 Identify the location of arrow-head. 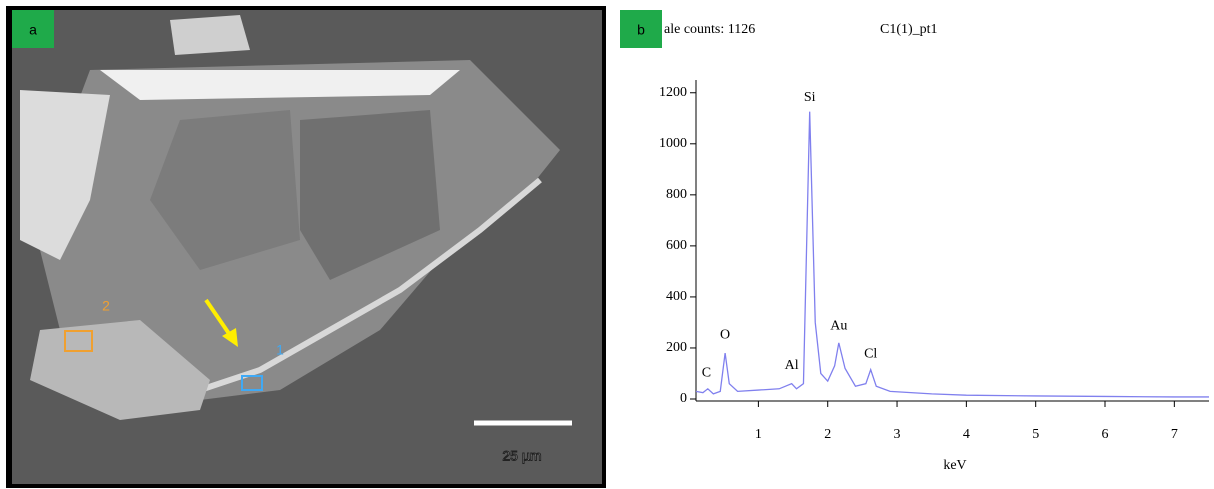
(230, 337).